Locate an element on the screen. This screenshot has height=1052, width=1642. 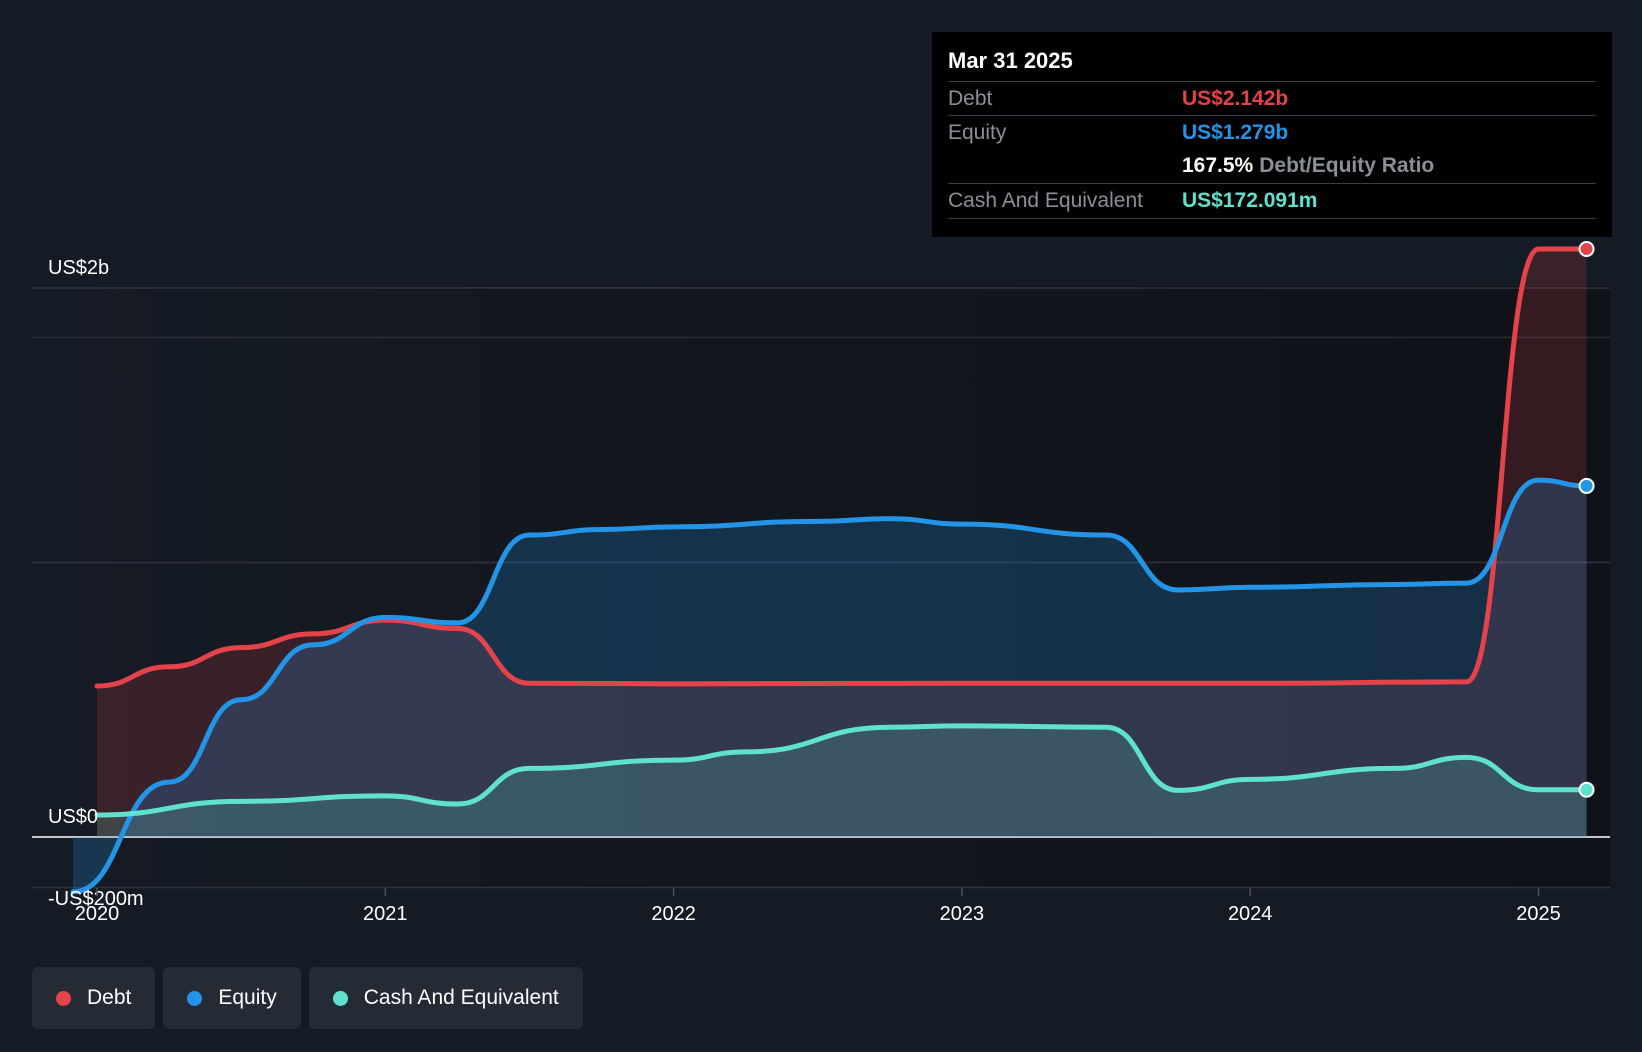
tooltip-equity-row: Equity US$1.279b is located at coordinates (1272, 132).